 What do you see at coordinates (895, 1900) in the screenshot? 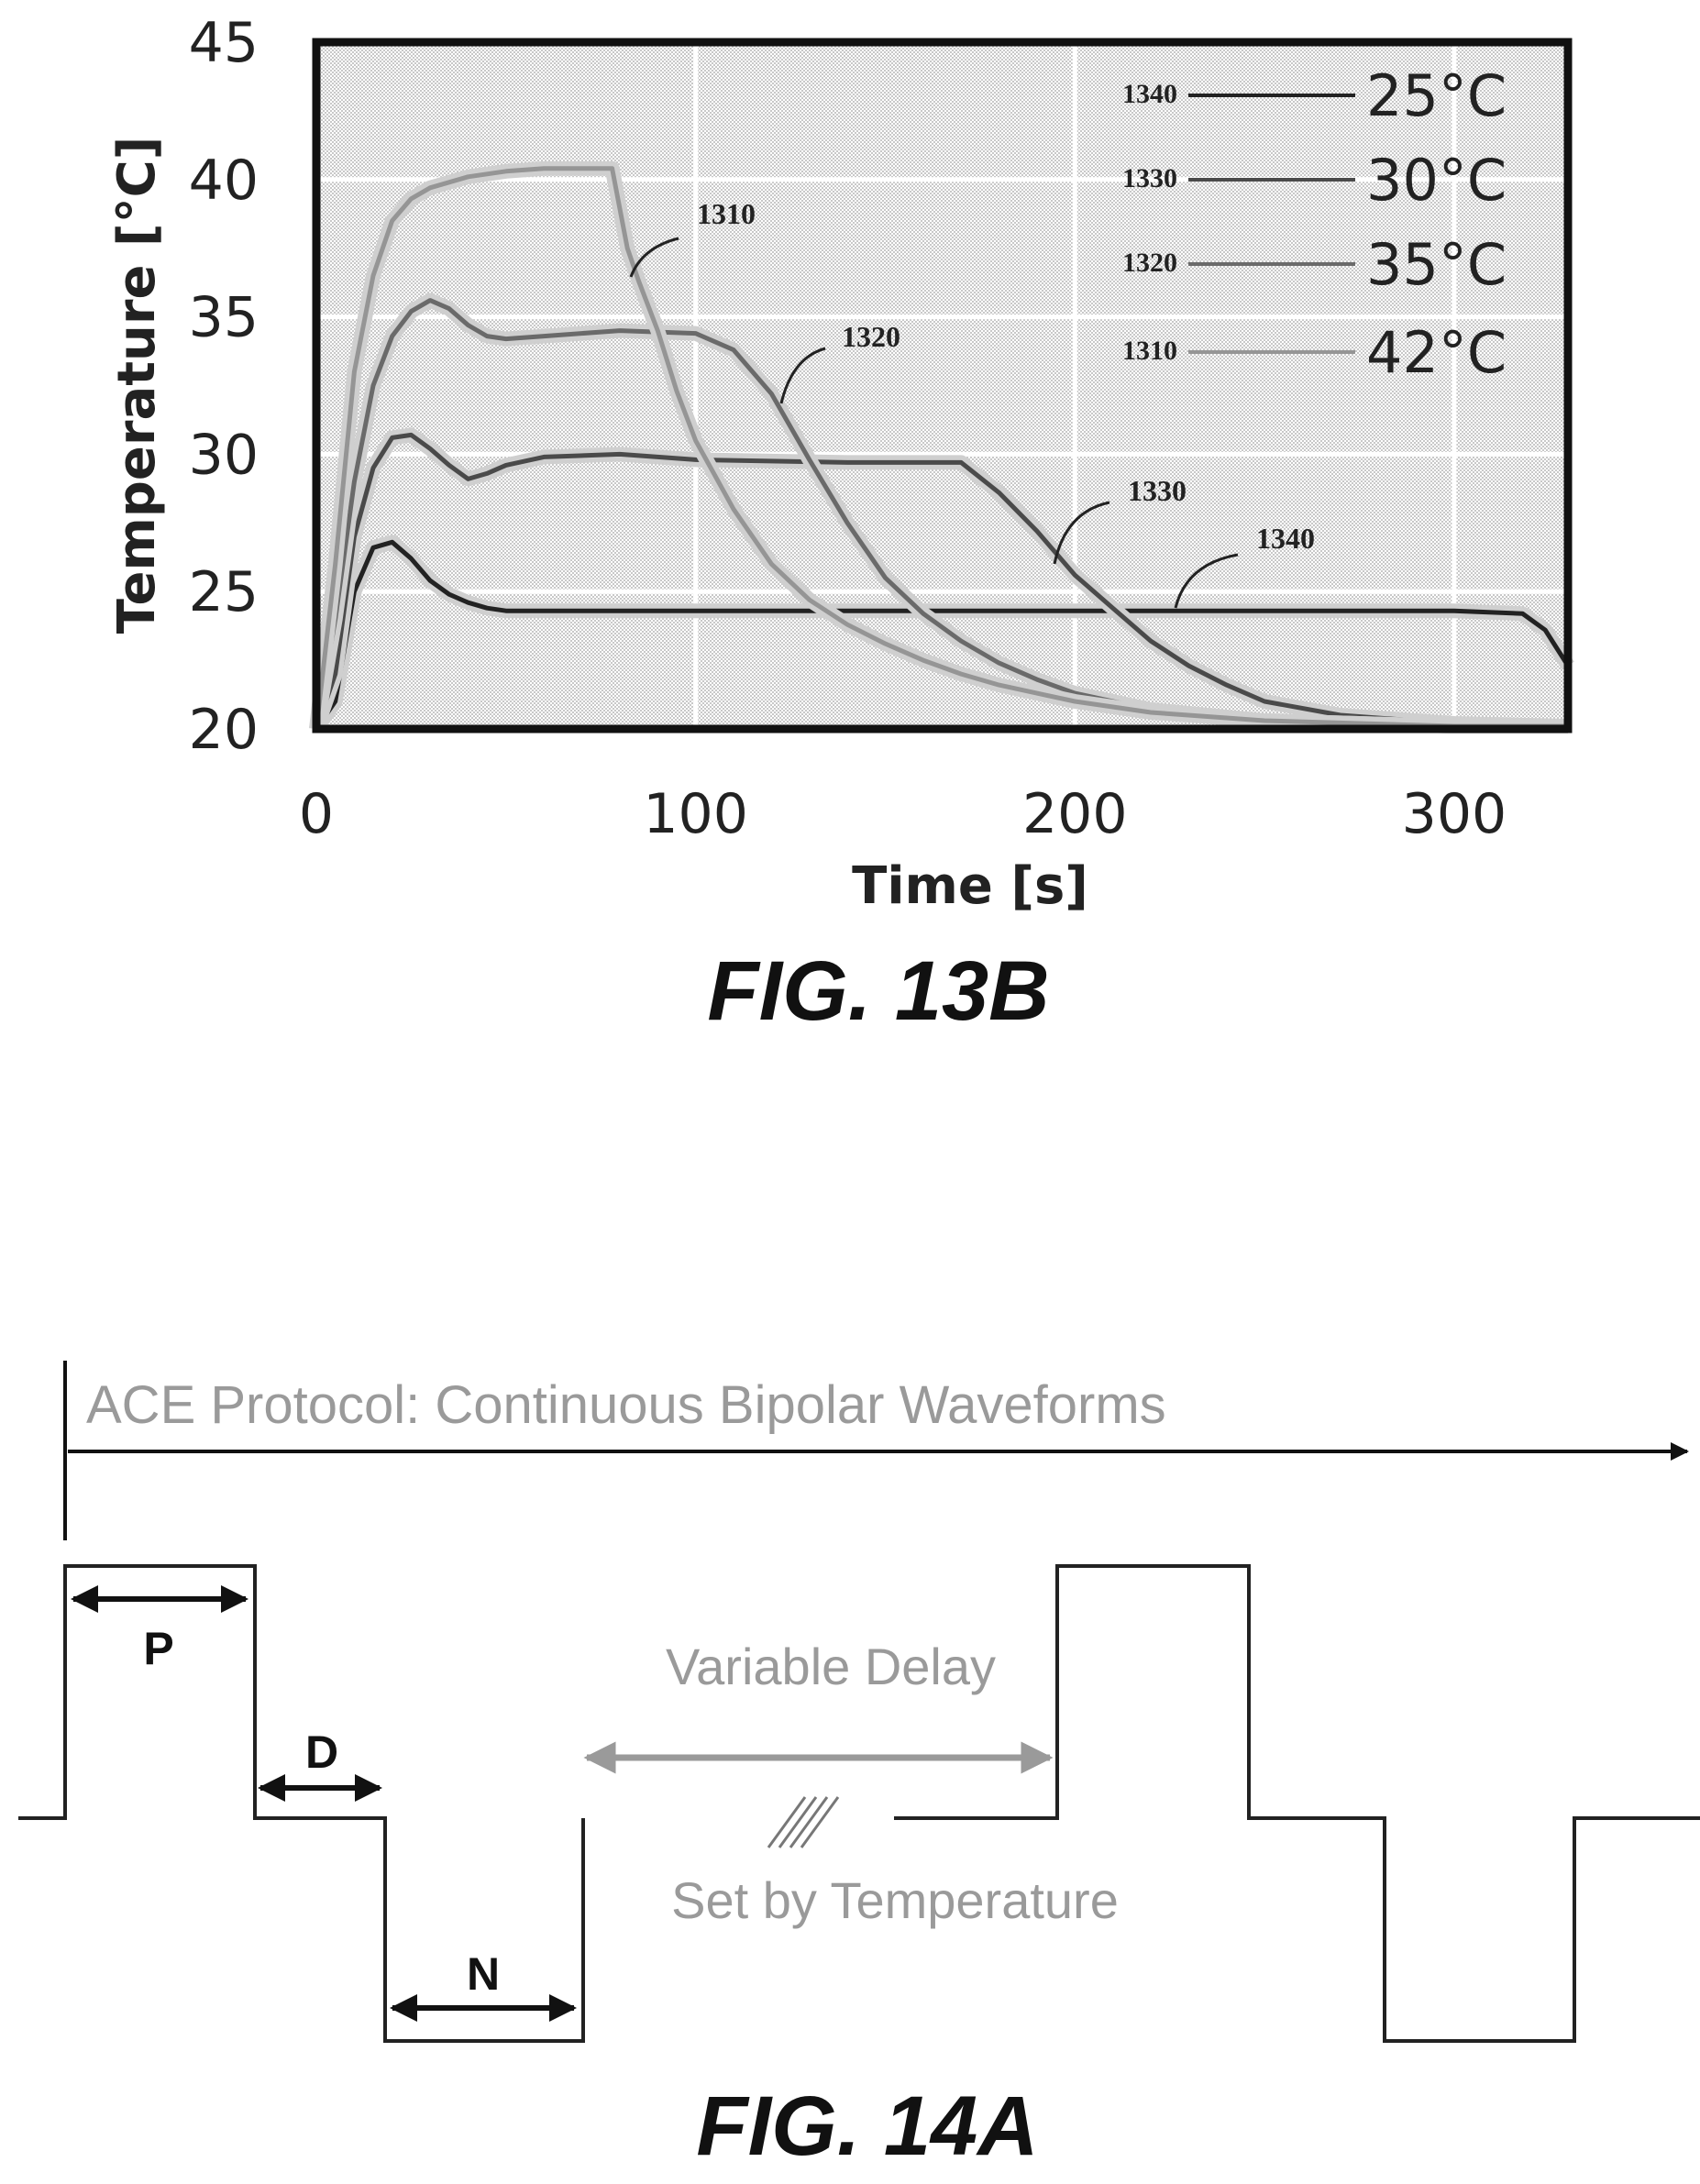
I see `set-by-temperature-label: Set by Temperature` at bounding box center [895, 1900].